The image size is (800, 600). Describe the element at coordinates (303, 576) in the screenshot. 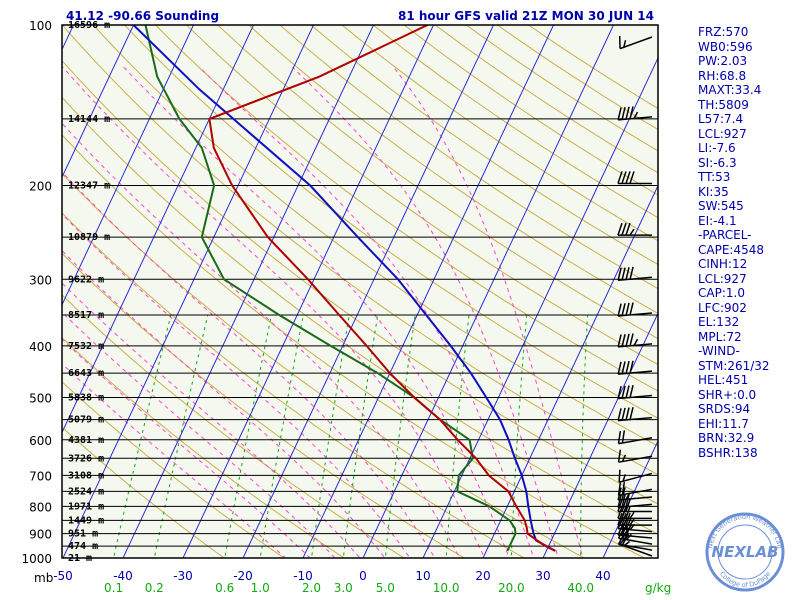

I see `temperature-label: -10` at that location.